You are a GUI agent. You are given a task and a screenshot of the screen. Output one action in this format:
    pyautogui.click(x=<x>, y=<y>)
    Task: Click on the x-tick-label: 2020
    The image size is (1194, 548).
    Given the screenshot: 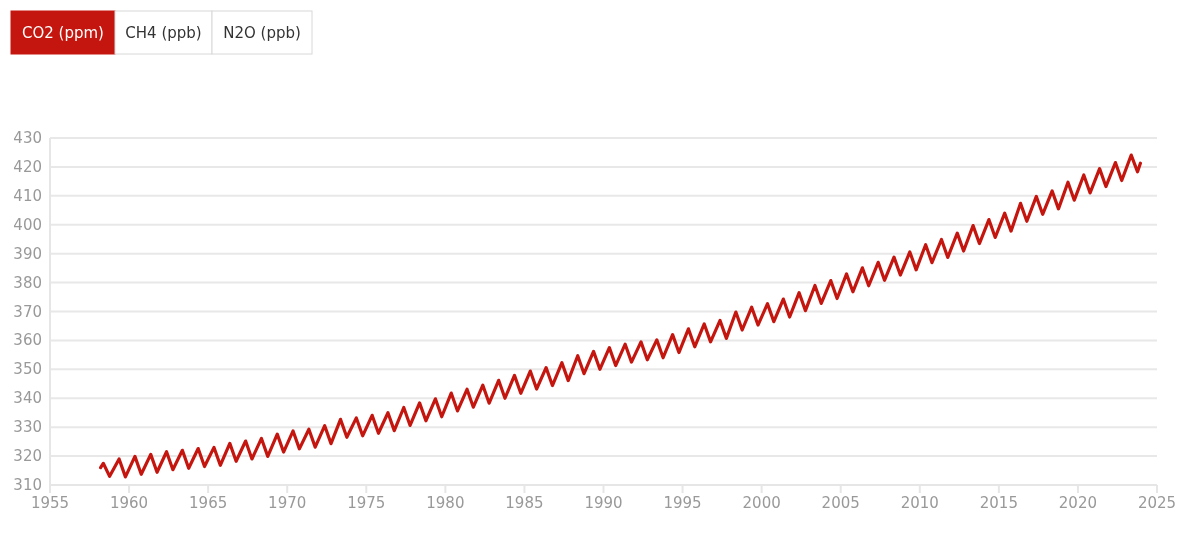 What is the action you would take?
    pyautogui.click(x=1078, y=503)
    